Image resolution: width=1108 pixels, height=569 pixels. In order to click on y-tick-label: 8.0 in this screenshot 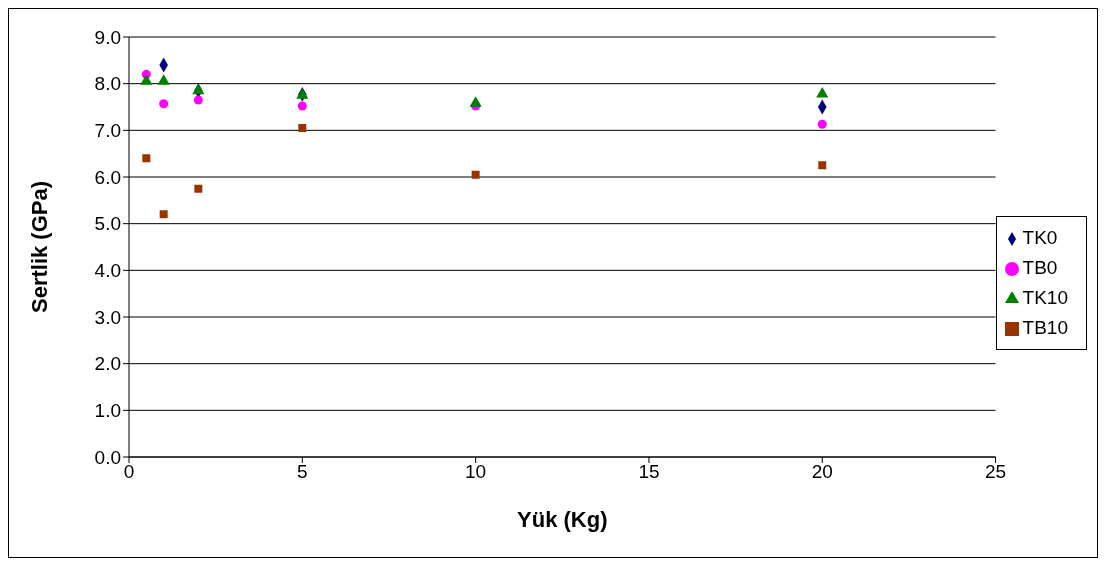, I will do `click(107, 84)`.